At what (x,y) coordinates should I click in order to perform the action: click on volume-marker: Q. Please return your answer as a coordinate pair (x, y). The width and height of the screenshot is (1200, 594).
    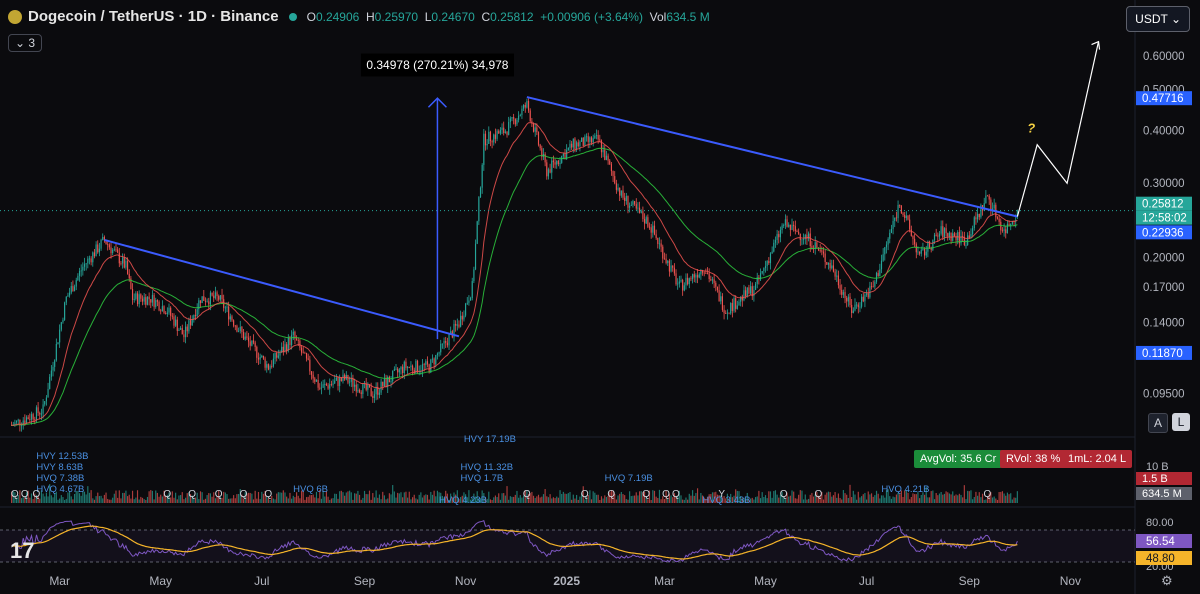
    Looking at the image, I should click on (36, 494).